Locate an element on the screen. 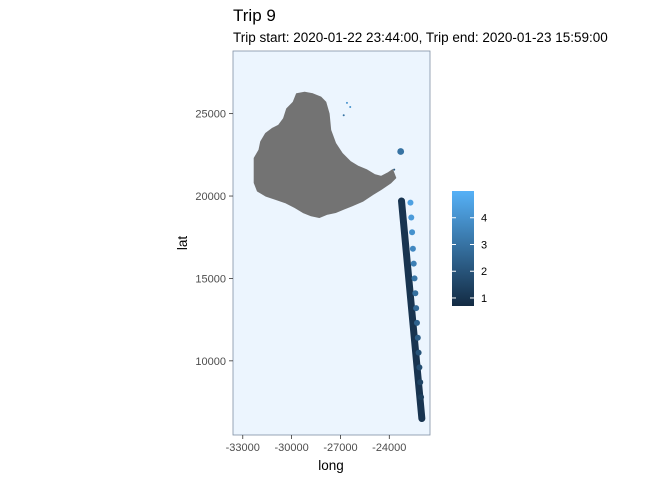  legend-ticks: 1 2 3 4 is located at coordinates (469, 259).